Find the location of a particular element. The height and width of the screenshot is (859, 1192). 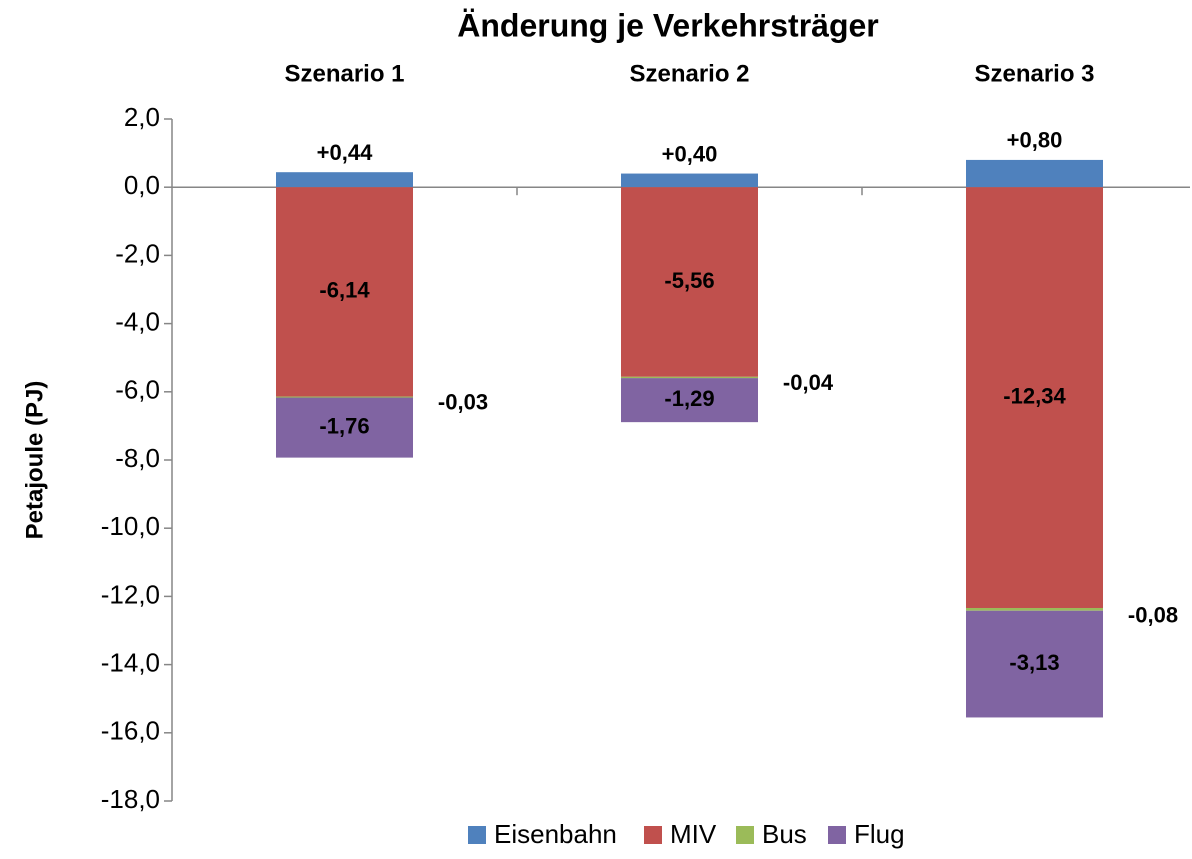

data-label: +0,80 is located at coordinates (1035, 140).